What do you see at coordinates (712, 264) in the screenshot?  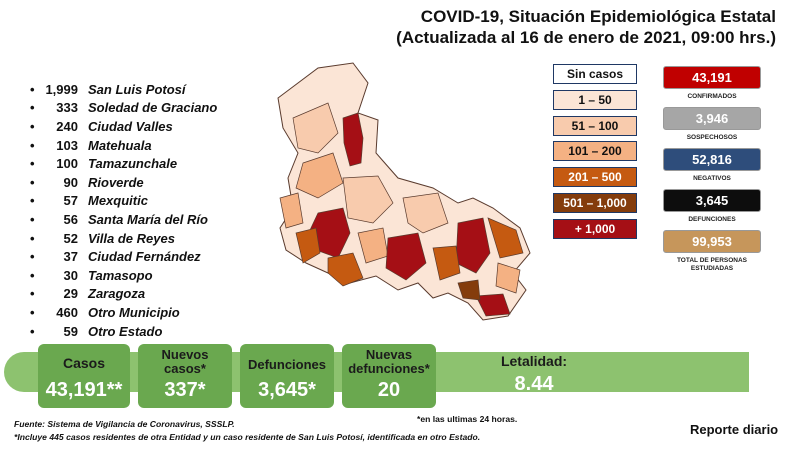 I see `stat-label: TOTAL DE PERSONAS ESTUDIADAS` at bounding box center [712, 264].